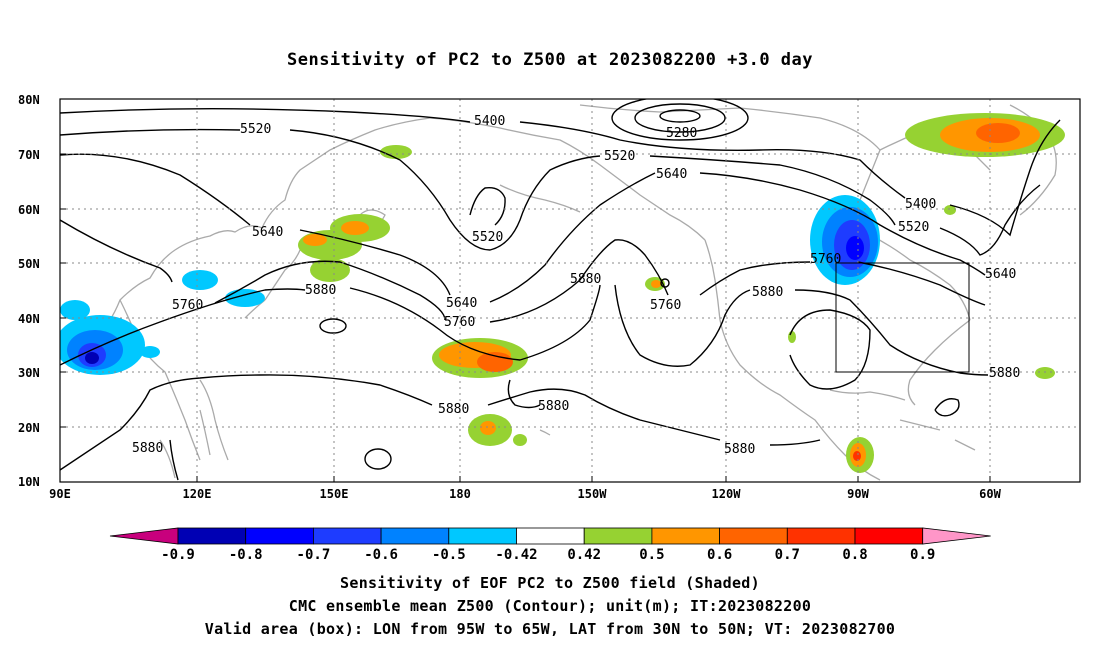  Describe the element at coordinates (922, 555) in the screenshot. I see `colorbar-label: 0.9` at that location.